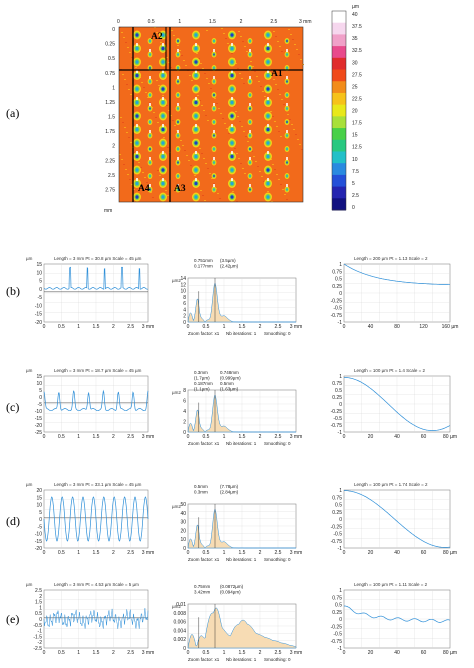  What do you see at coordinates (98, 484) in the screenshot?
I see `profile-header: Length = 3 mm Pt = 33.1 µm Scale = 45 µm` at bounding box center [98, 484].